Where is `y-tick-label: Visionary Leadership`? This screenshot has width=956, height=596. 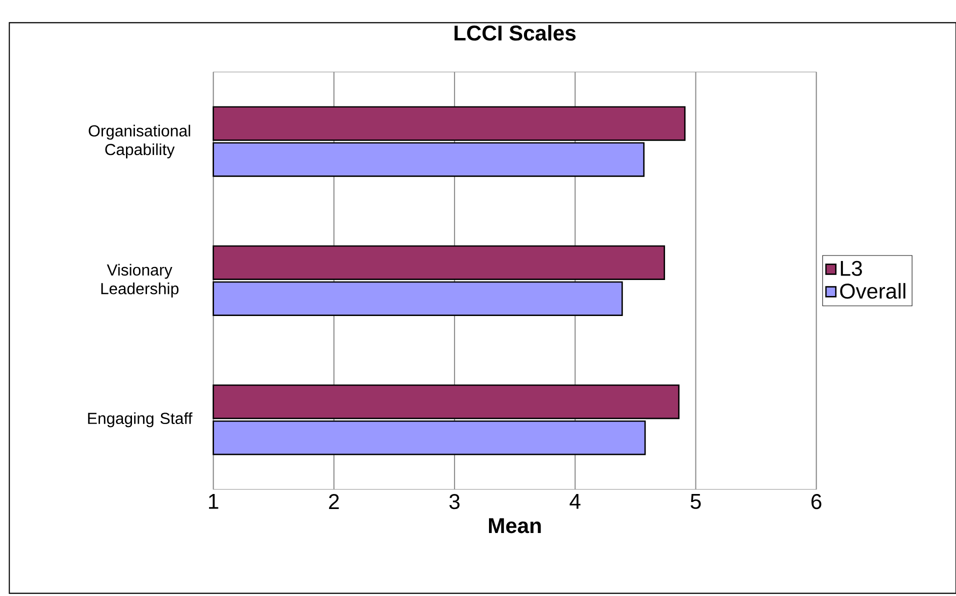
y-tick-label: Visionary Leadership is located at coordinates (139, 281).